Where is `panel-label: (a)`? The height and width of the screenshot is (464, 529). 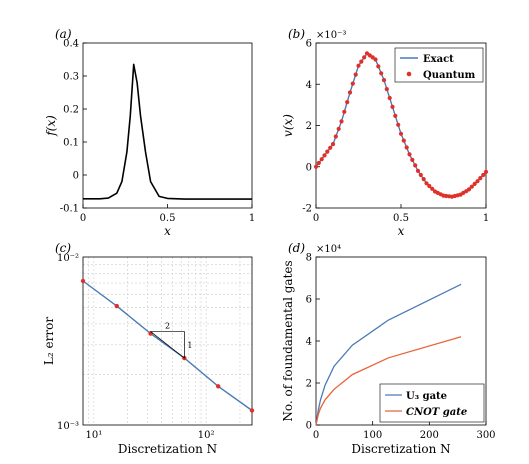 panel-label: (a) is located at coordinates (63, 34).